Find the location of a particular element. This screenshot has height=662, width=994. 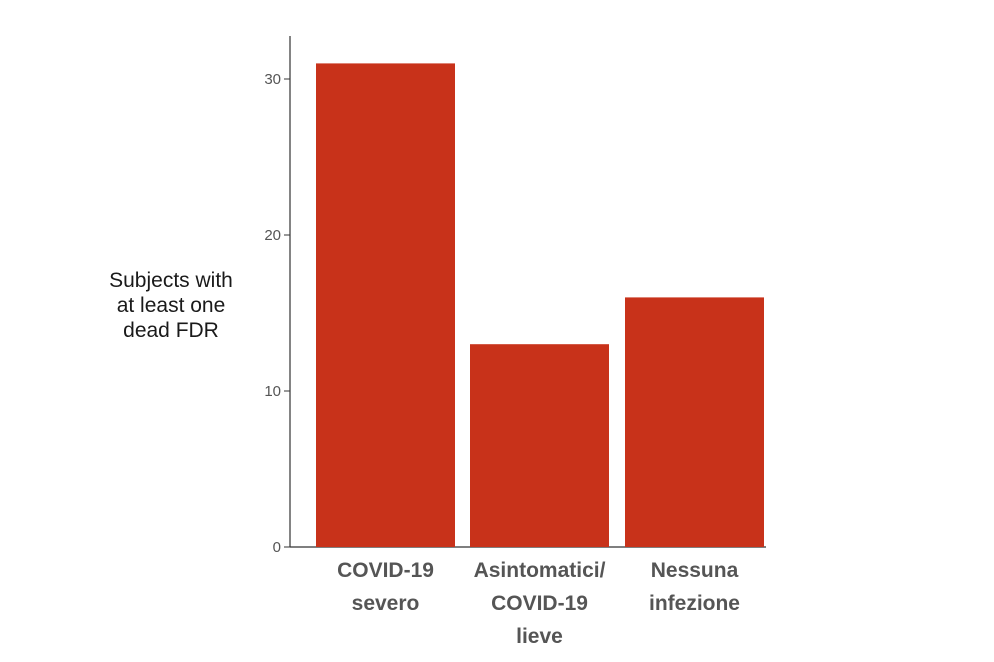

x-category-label: Asintomatici/COVID-19 lieve is located at coordinates (540, 603).